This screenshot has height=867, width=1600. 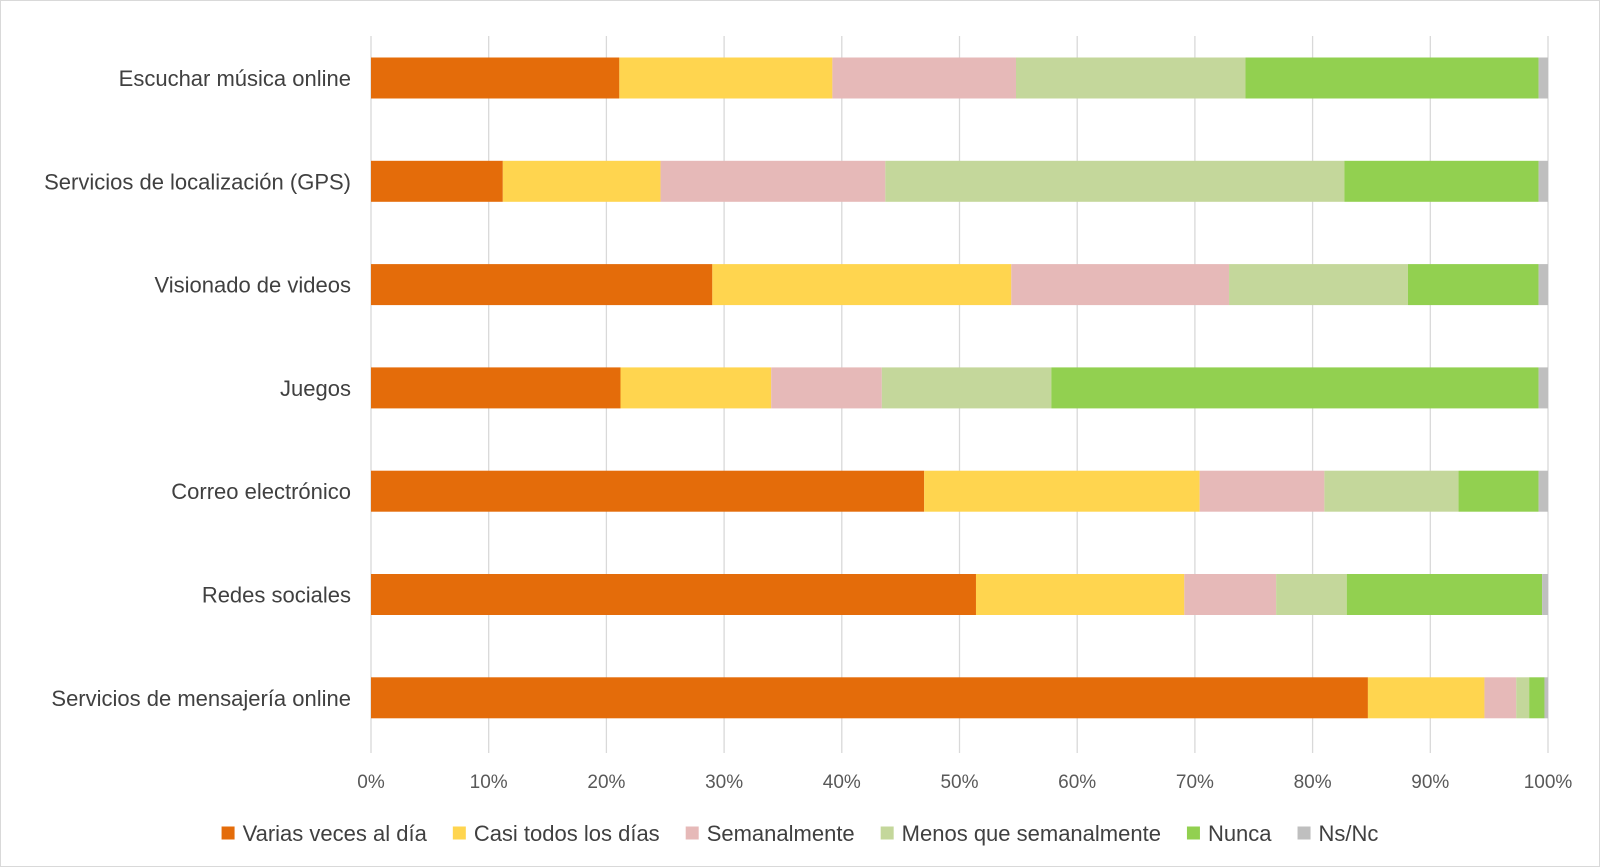 I want to click on legend-label: Semanalmente, so click(x=781, y=833).